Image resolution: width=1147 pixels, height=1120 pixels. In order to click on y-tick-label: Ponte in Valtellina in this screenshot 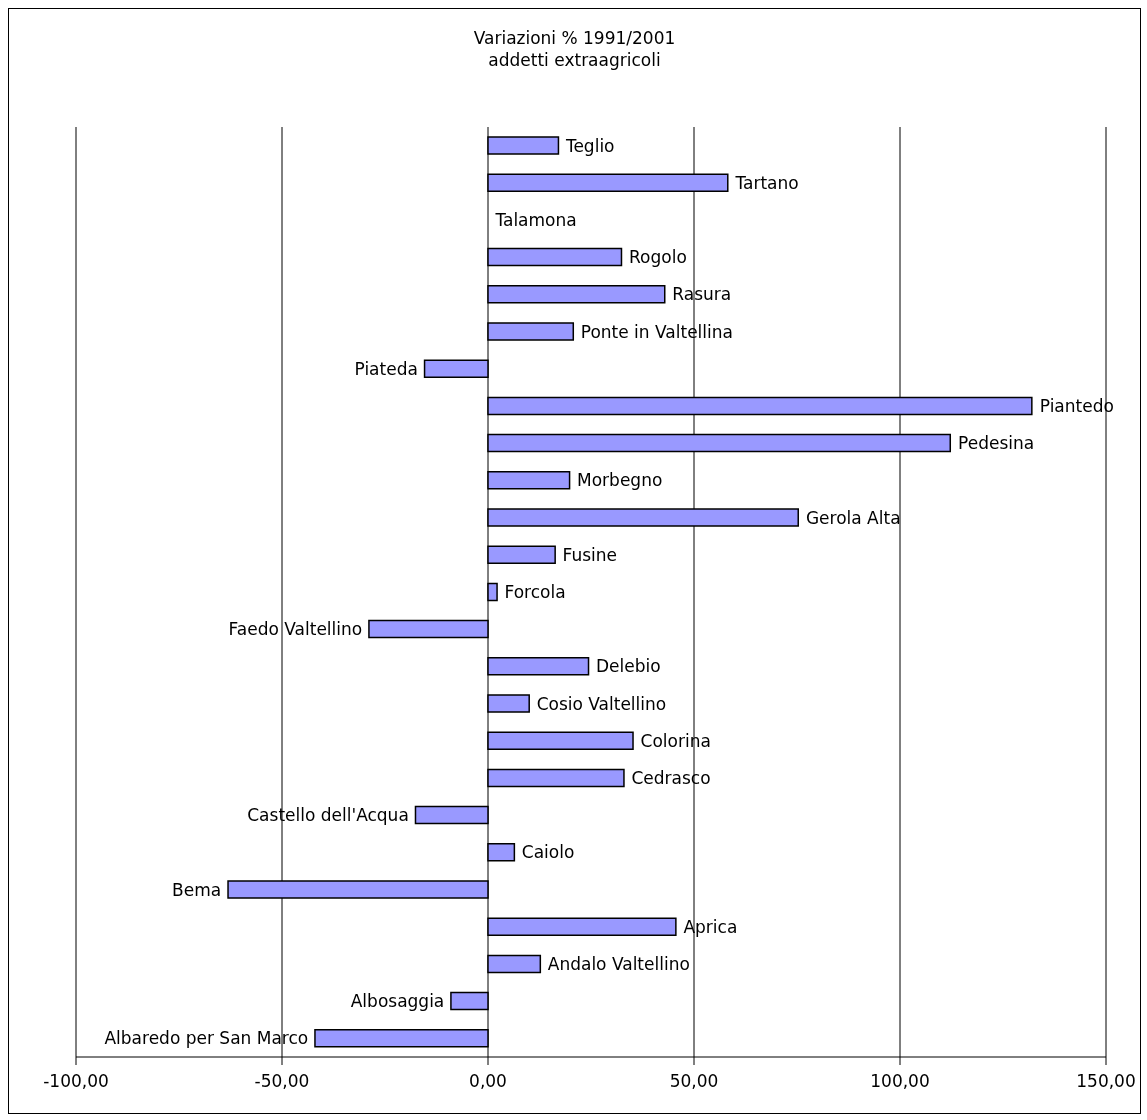, I will do `click(656, 331)`.